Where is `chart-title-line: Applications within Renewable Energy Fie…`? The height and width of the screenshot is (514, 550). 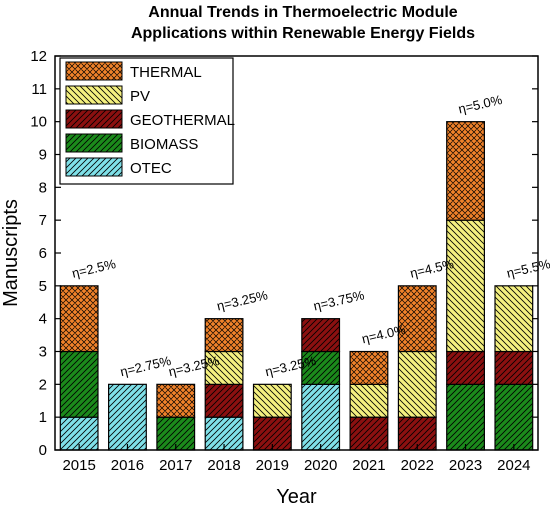 chart-title-line: Applications within Renewable Energy Fie… is located at coordinates (303, 33).